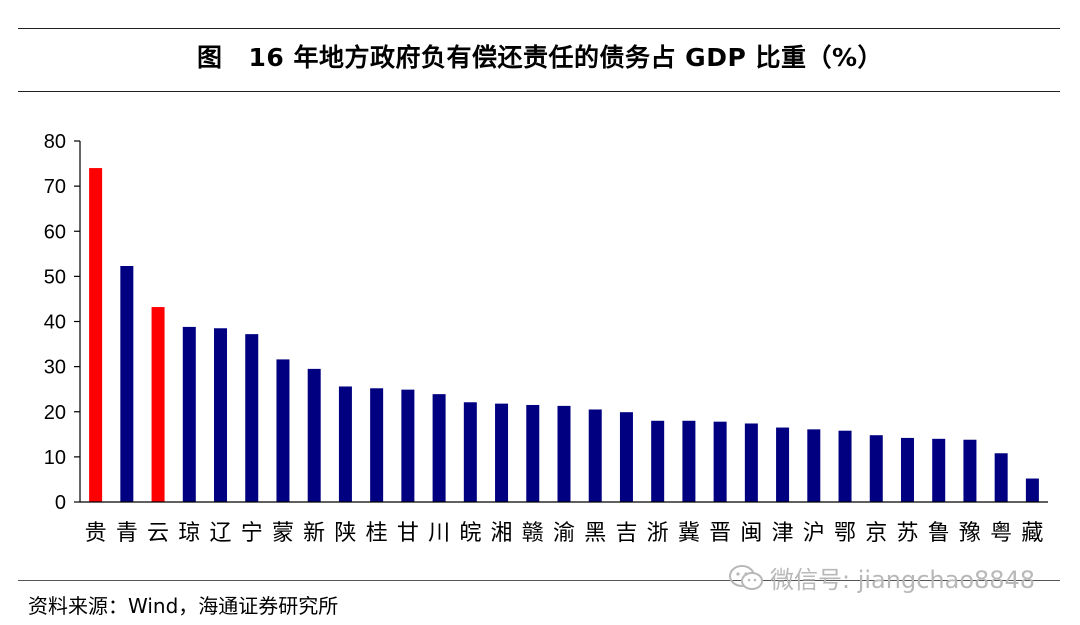  I want to click on y-axis: 0 10 20 30 40 50 60 70 80, so click(62, 322).